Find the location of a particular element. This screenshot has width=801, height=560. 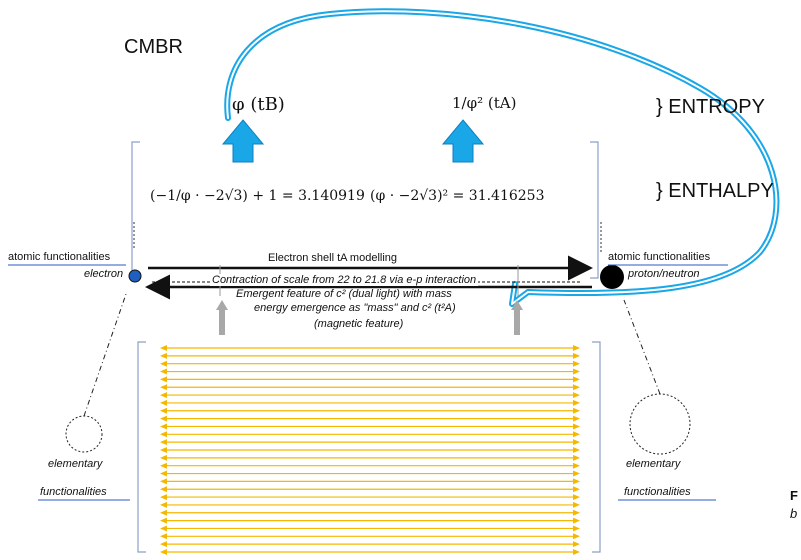

proton-neutron-label: proton/neutron is located at coordinates (664, 274).